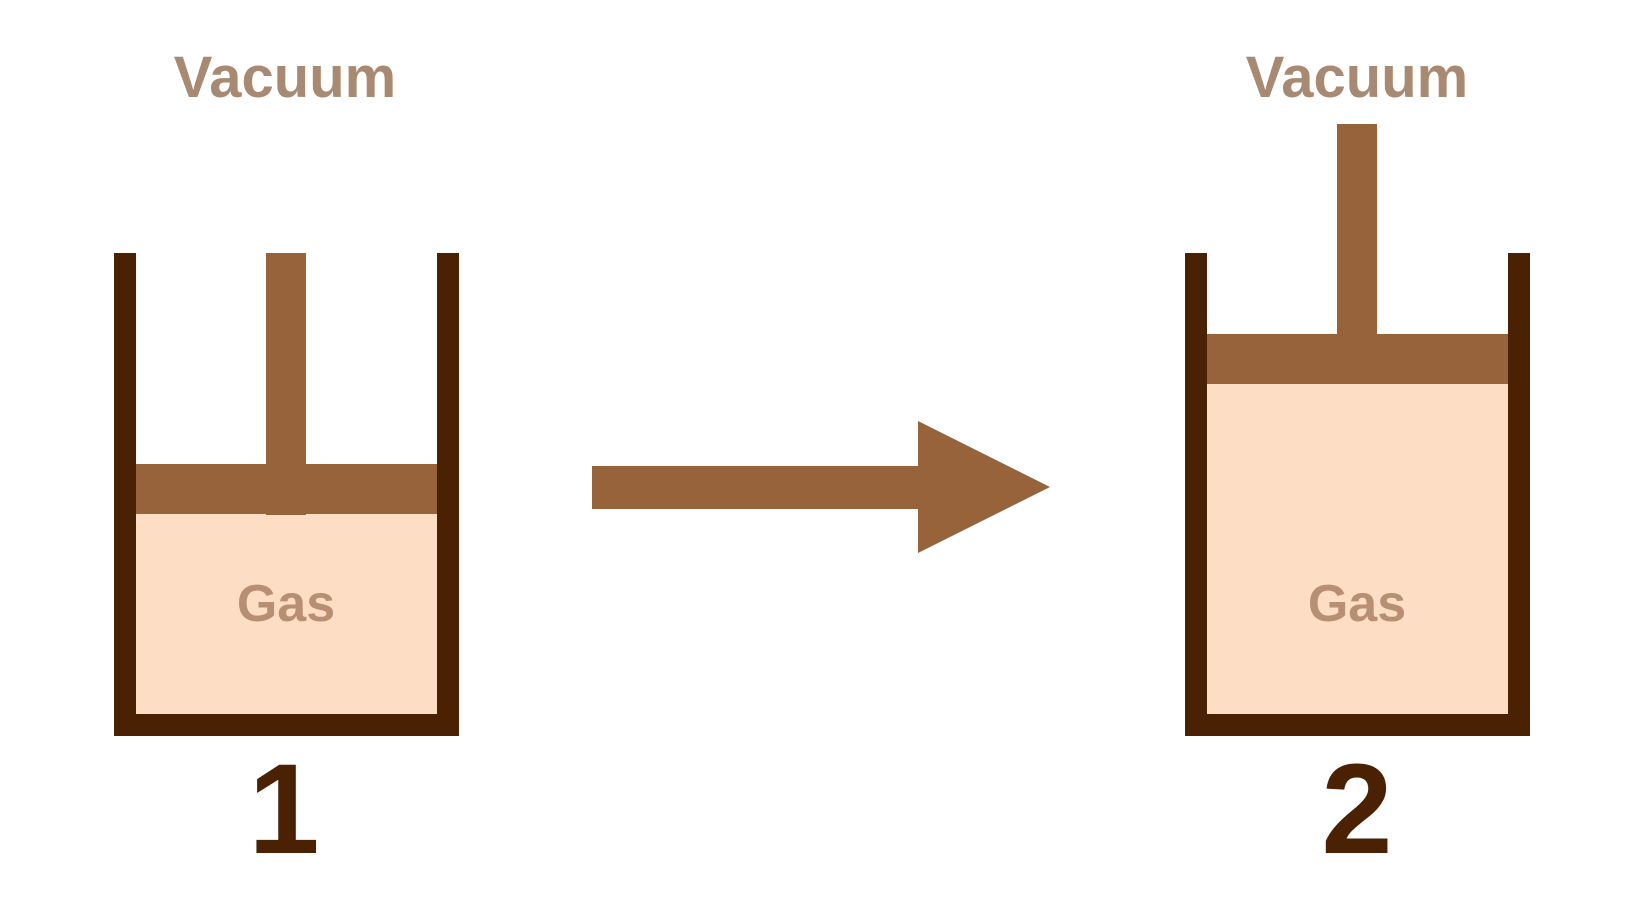 This screenshot has height=910, width=1633. I want to click on state-number-1: 1, so click(283, 809).